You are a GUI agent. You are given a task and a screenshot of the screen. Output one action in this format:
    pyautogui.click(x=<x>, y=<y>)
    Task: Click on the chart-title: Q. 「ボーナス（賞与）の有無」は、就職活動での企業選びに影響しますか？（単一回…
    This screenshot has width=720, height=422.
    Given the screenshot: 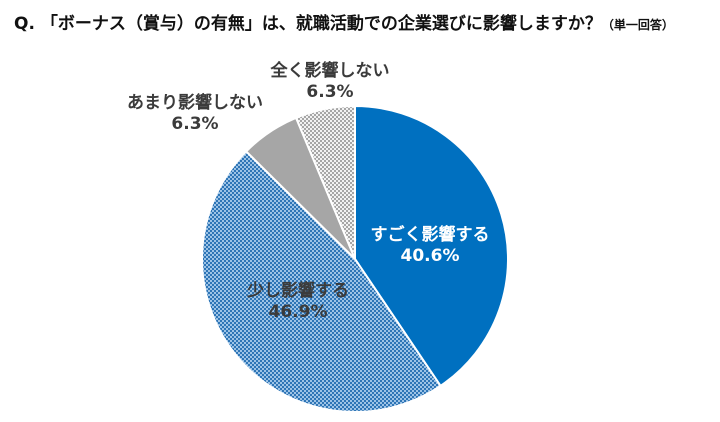 What is the action you would take?
    pyautogui.click(x=344, y=21)
    